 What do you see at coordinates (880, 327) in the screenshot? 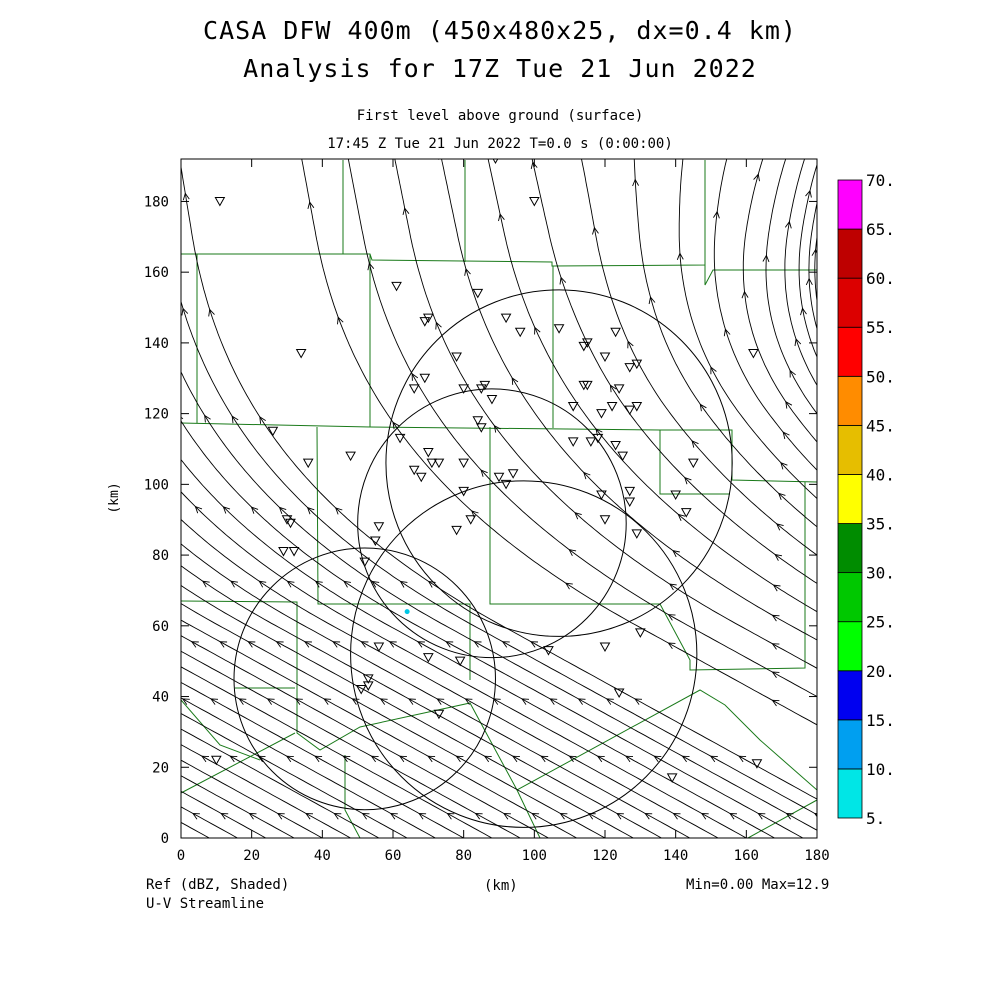
I see `colorbar-label: 55.` at bounding box center [880, 327].